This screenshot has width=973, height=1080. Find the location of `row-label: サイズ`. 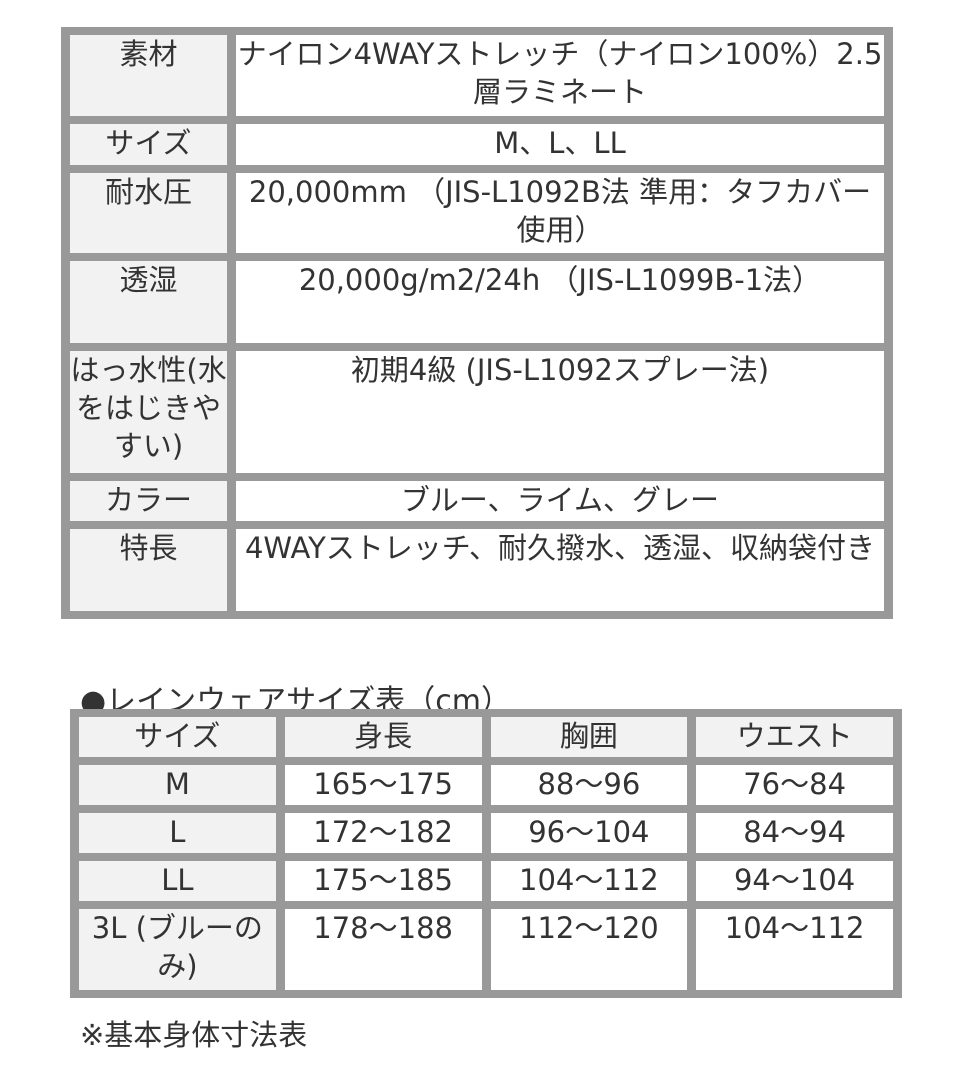

row-label: サイズ is located at coordinates (148, 144).